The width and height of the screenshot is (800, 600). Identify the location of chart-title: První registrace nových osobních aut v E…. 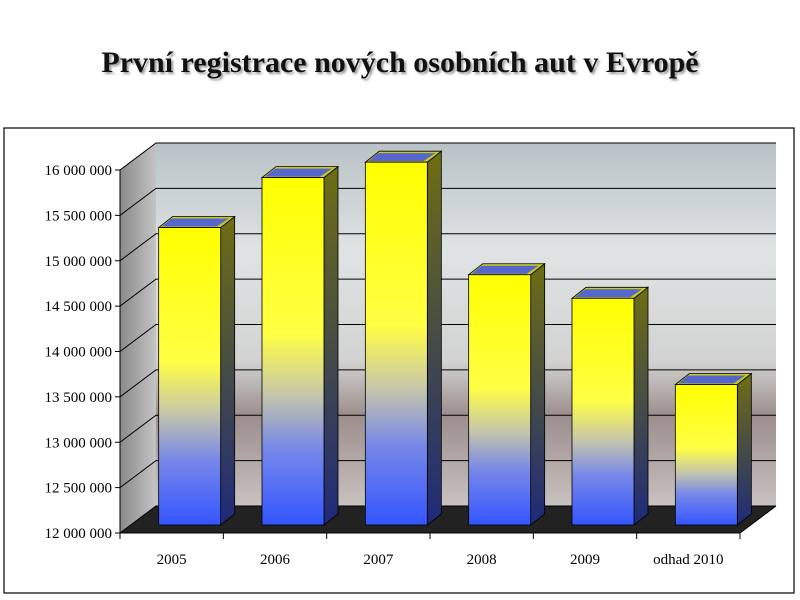
(400, 62).